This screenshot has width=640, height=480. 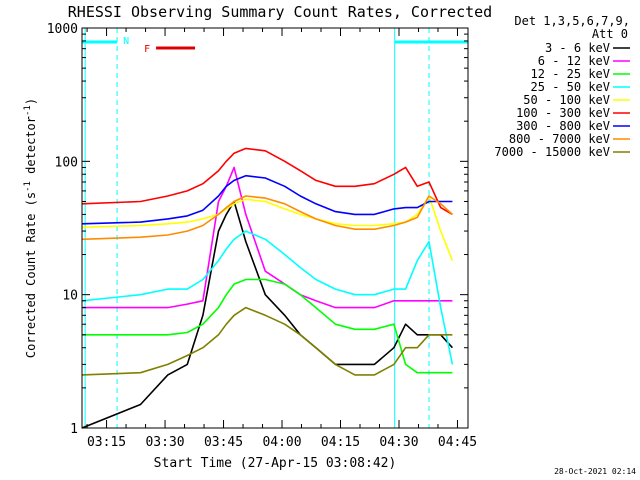 What do you see at coordinates (275, 463) in the screenshot?
I see `x-axis-label: Start Time (27-Apr-15 03:08:42)` at bounding box center [275, 463].